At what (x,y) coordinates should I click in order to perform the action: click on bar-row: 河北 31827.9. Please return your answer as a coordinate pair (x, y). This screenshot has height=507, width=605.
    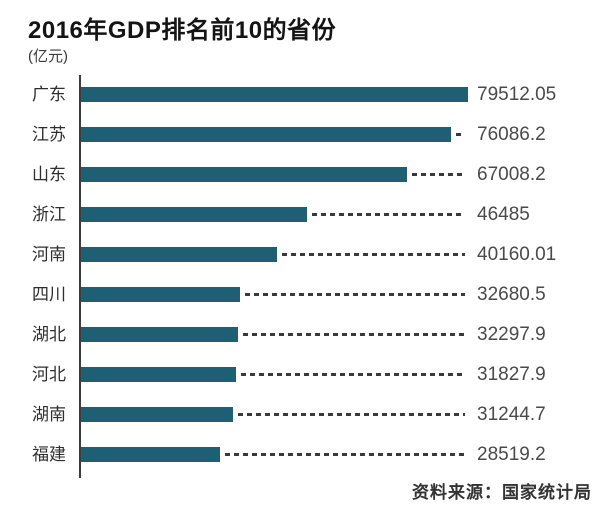
    Looking at the image, I should click on (302, 375).